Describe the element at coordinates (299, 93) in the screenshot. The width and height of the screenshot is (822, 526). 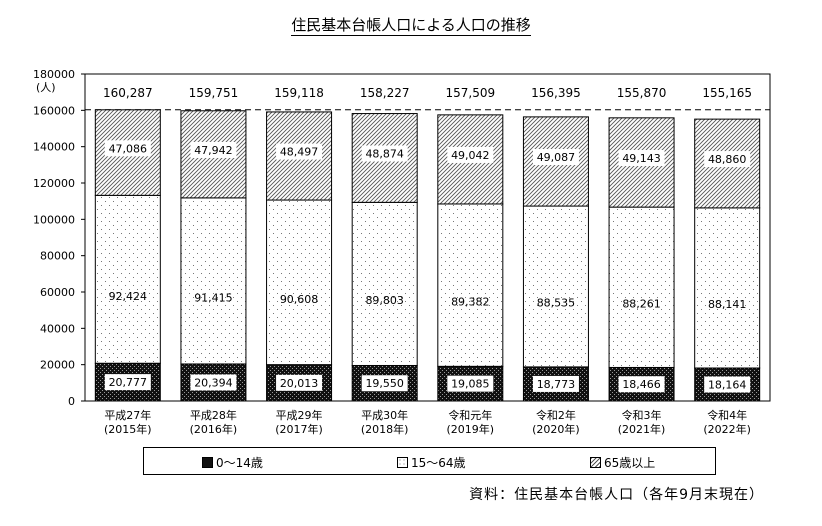
I see `total-label: 159,118` at that location.